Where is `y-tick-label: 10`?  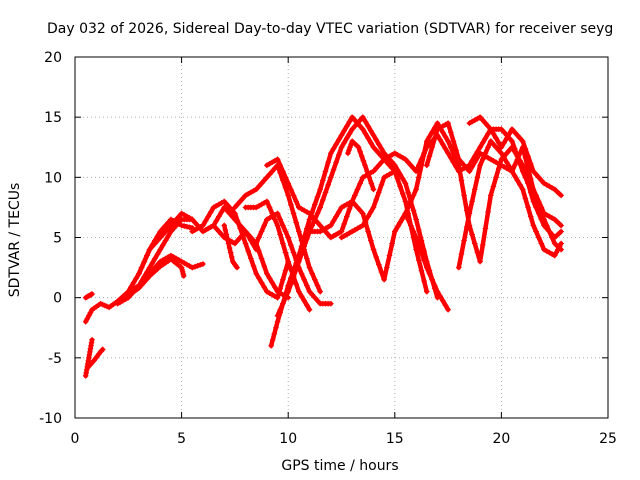 y-tick-label: 10 is located at coordinates (53, 178).